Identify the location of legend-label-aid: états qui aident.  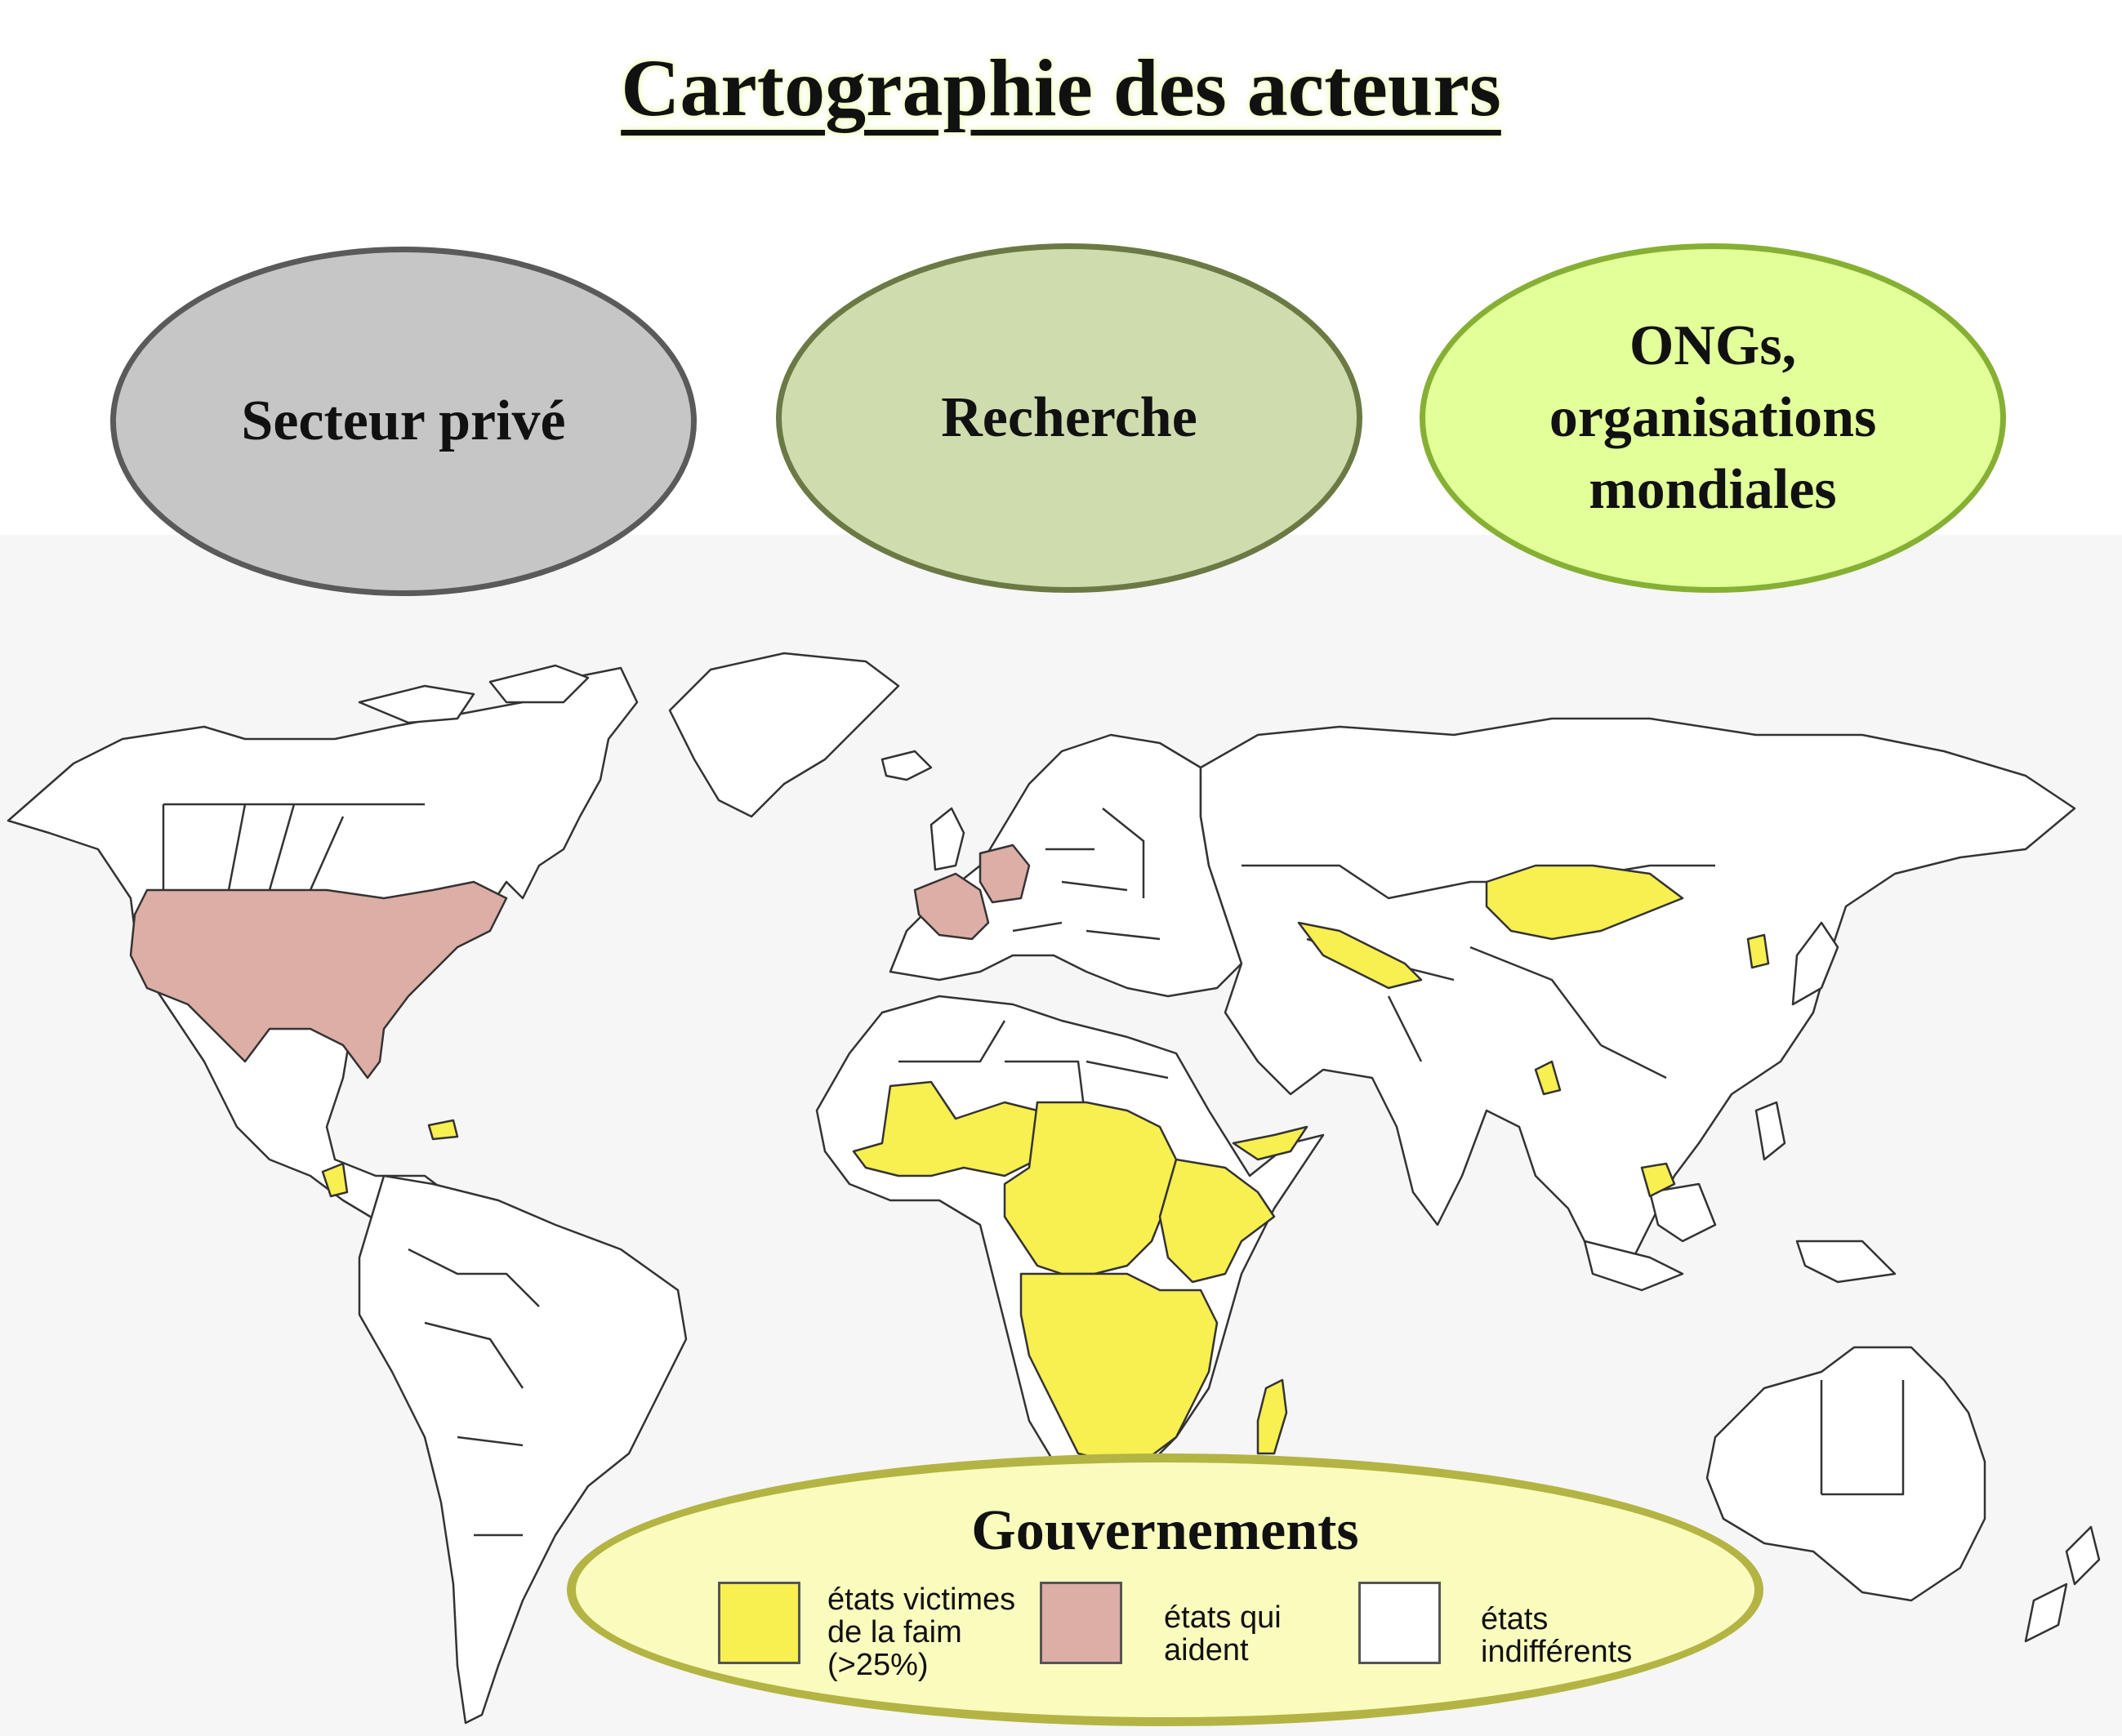
(1223, 1633).